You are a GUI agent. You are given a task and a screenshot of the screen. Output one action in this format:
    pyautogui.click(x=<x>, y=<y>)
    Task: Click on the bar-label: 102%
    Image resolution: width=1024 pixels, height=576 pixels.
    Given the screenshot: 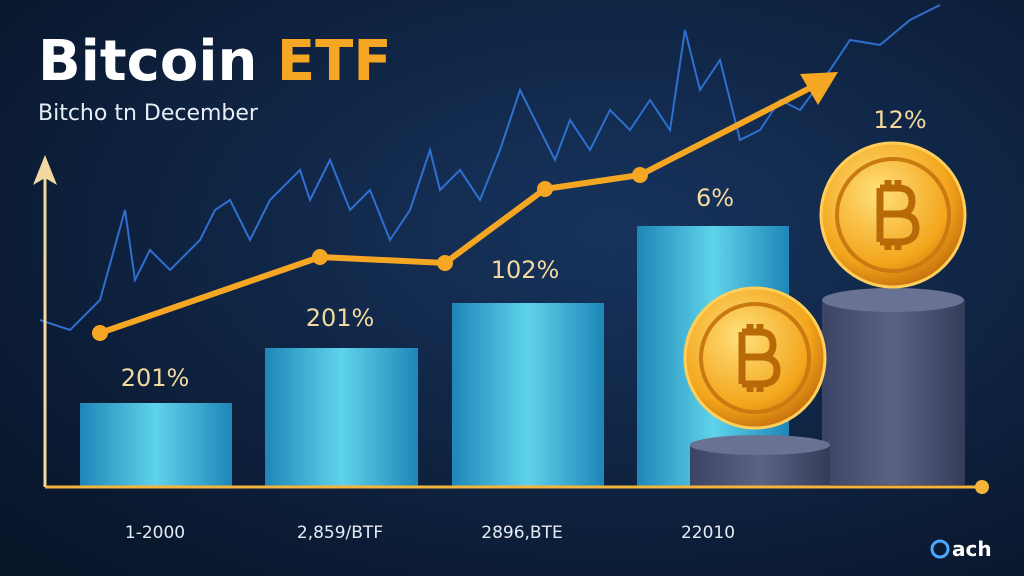 What is the action you would take?
    pyautogui.click(x=525, y=270)
    